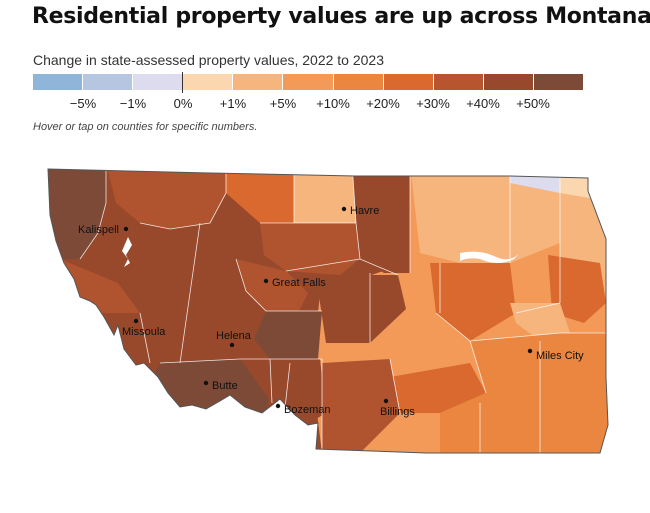 This screenshot has height=513, width=650. What do you see at coordinates (136, 321) in the screenshot?
I see `city-dot-missoula` at bounding box center [136, 321].